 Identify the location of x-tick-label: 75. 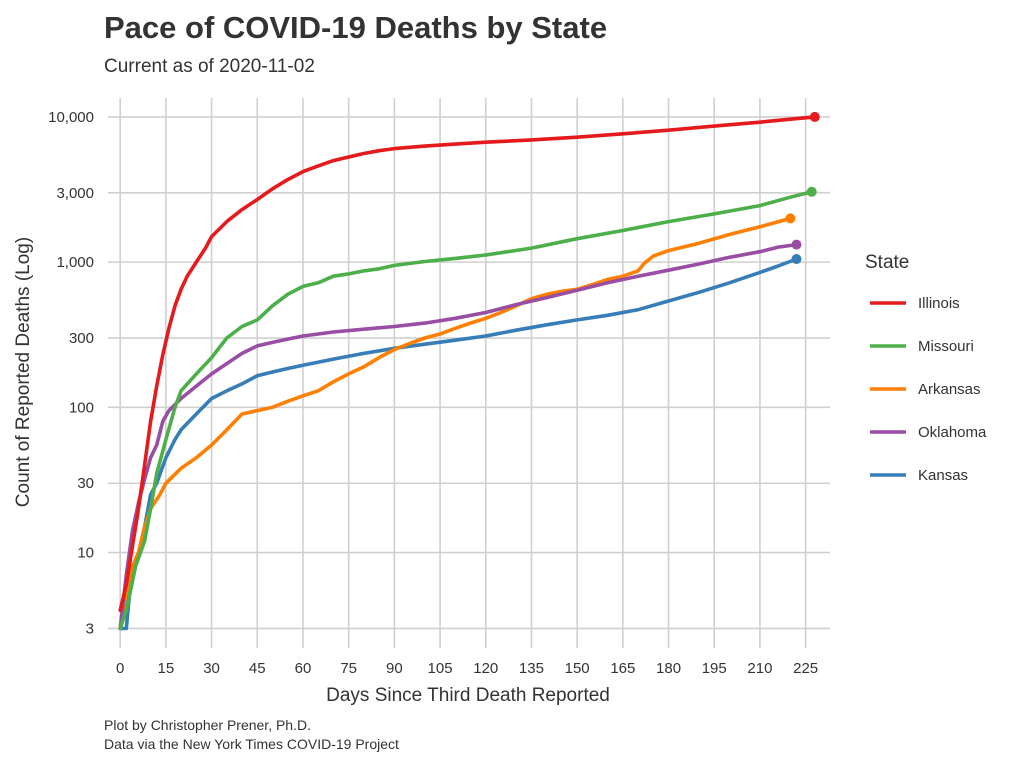
(348, 668).